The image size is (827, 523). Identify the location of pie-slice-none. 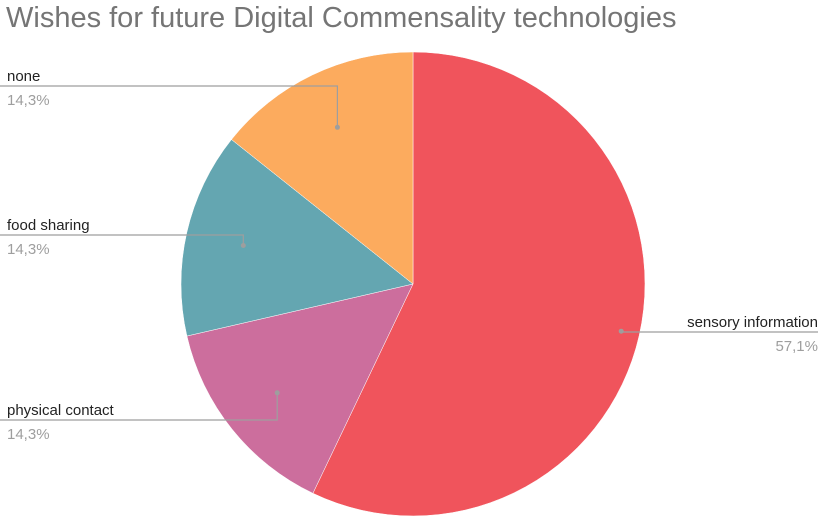
(322, 168).